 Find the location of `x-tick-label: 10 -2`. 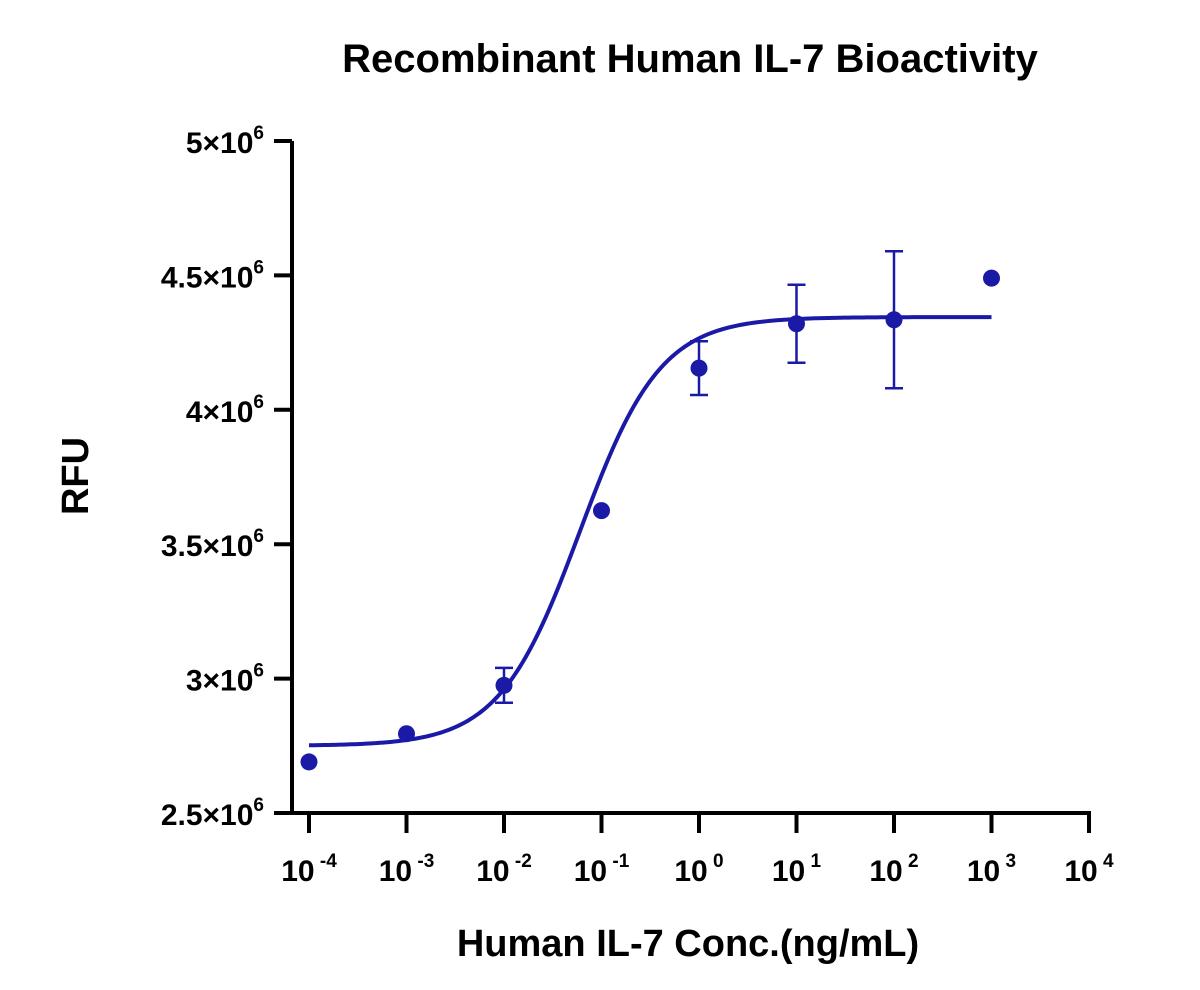

x-tick-label: 10 -2 is located at coordinates (504, 869).